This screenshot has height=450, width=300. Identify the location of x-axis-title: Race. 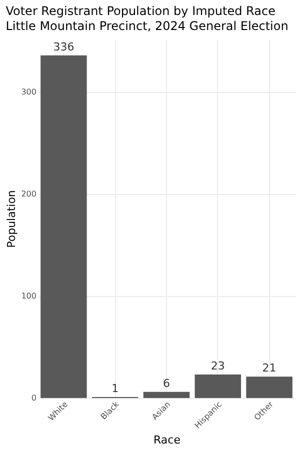
(167, 439).